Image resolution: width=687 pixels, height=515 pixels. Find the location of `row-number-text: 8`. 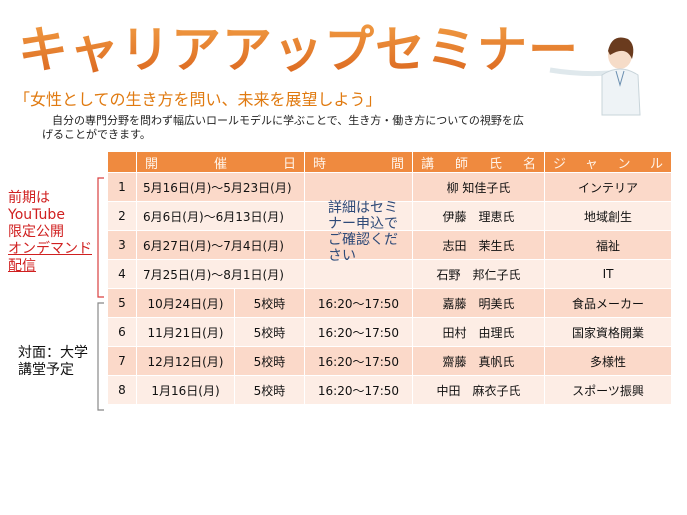

row-number-text: 8 is located at coordinates (122, 390).